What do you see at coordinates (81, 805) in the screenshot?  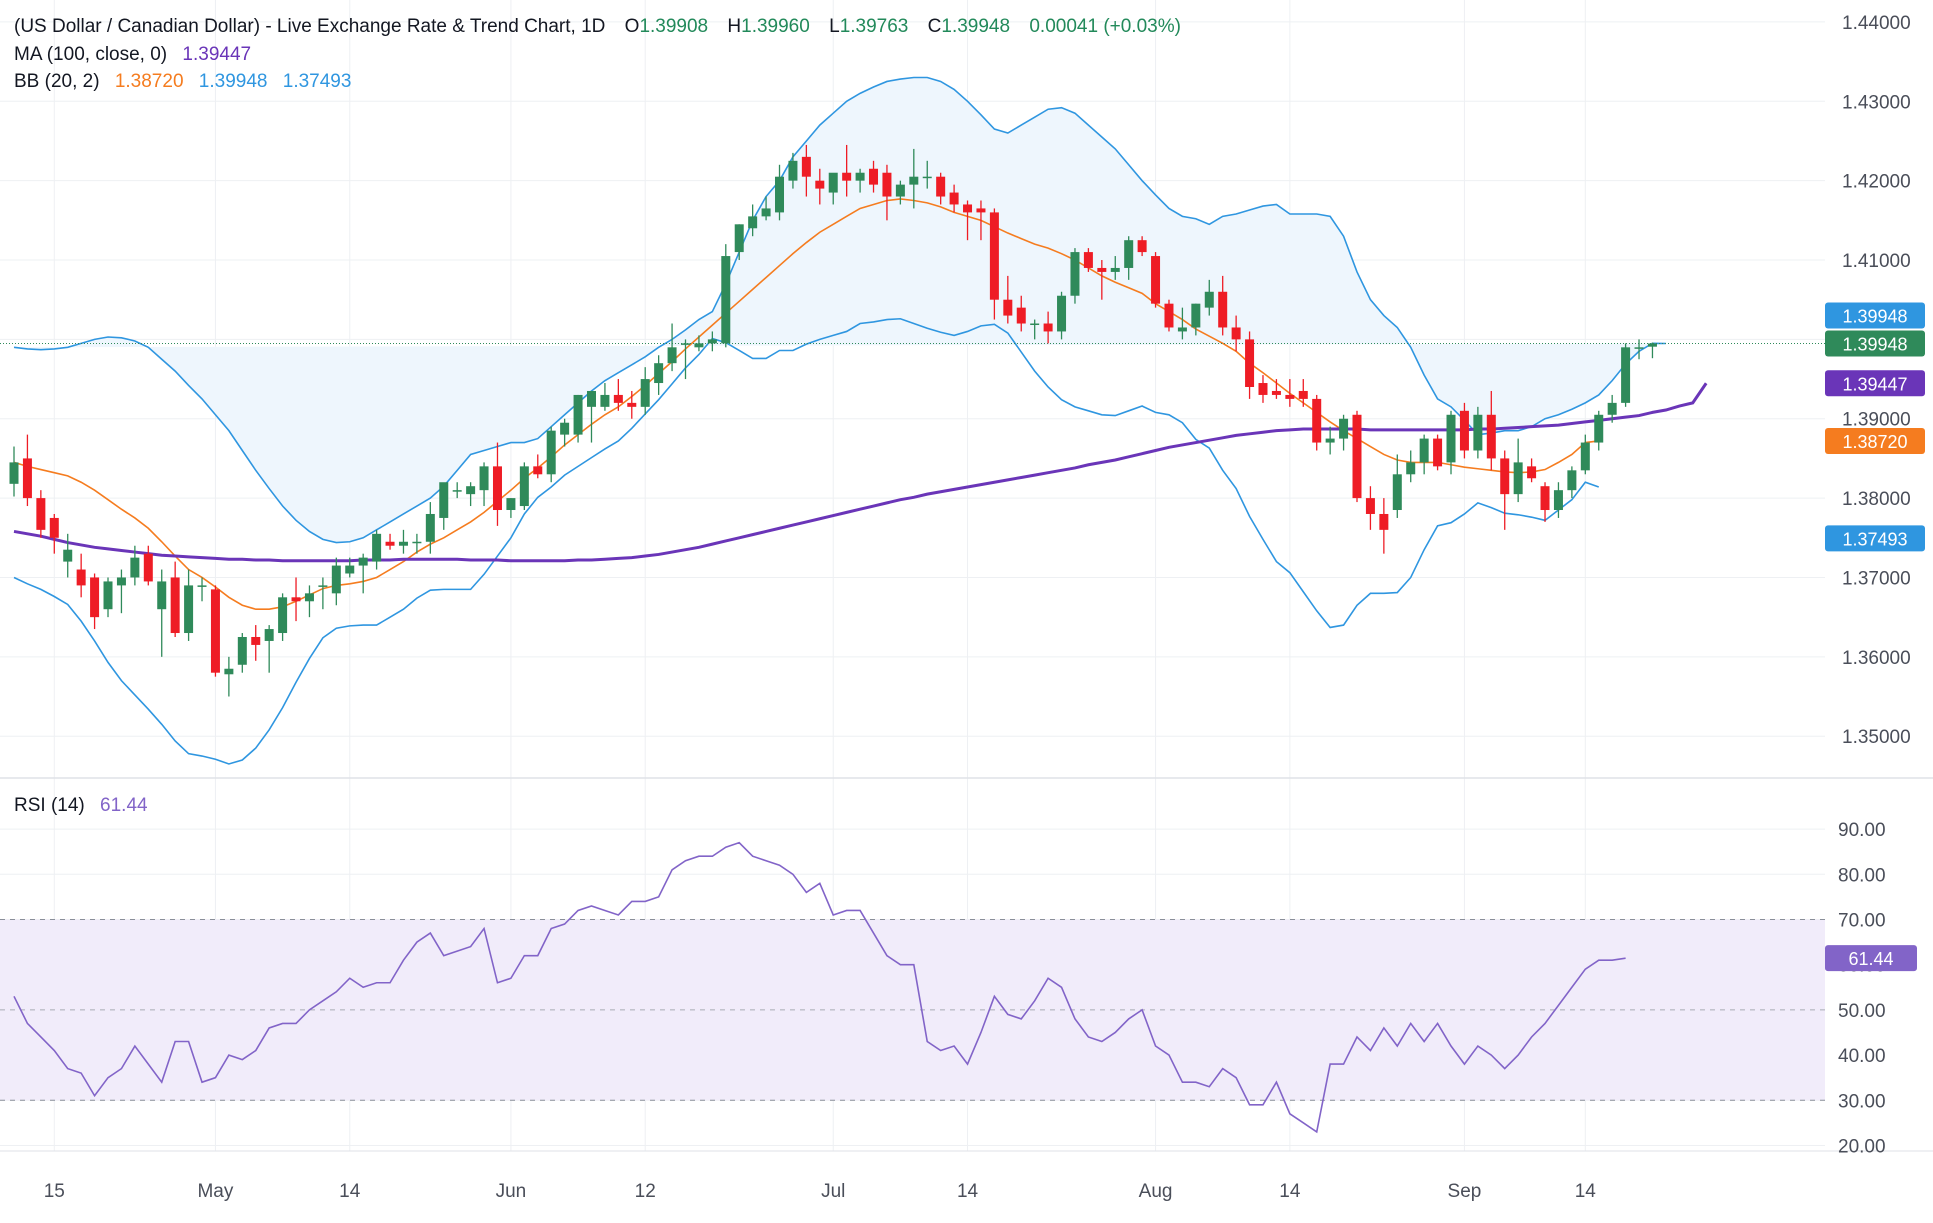 I see `rsi-legend: RSI (14) 61.44` at bounding box center [81, 805].